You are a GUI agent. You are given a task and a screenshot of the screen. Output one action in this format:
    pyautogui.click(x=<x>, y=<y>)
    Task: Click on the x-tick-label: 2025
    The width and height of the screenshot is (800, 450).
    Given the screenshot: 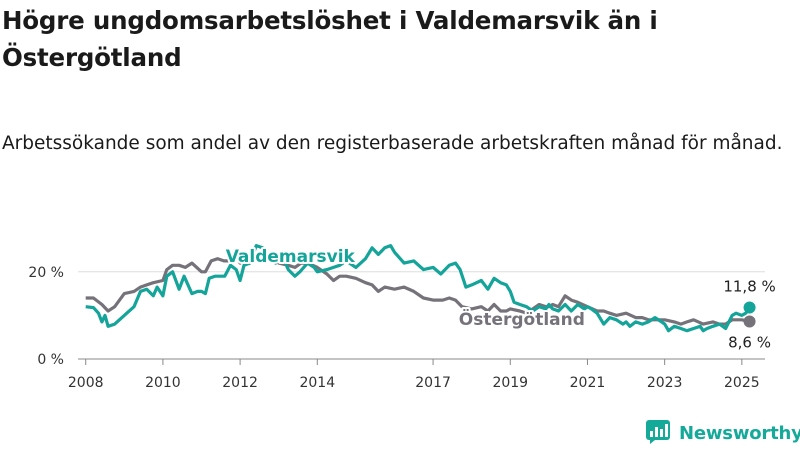 What is the action you would take?
    pyautogui.click(x=742, y=383)
    